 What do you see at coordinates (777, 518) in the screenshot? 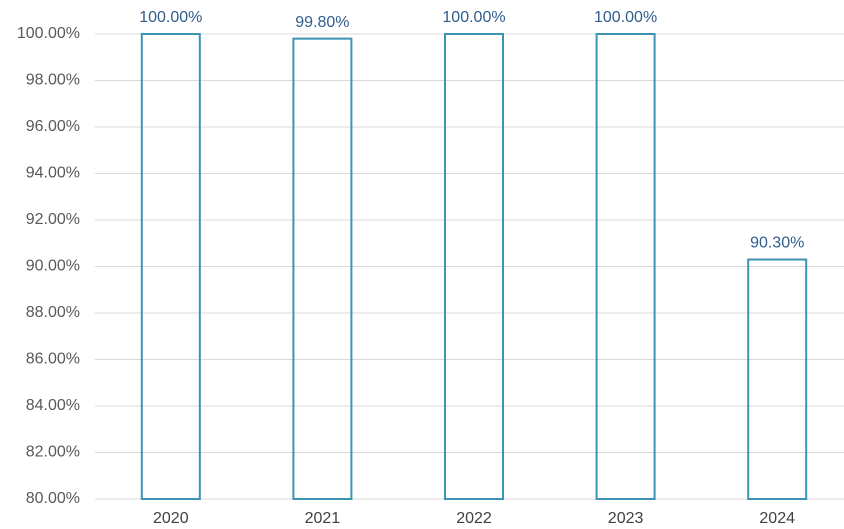
I see `x-tick-label: 2024` at bounding box center [777, 518].